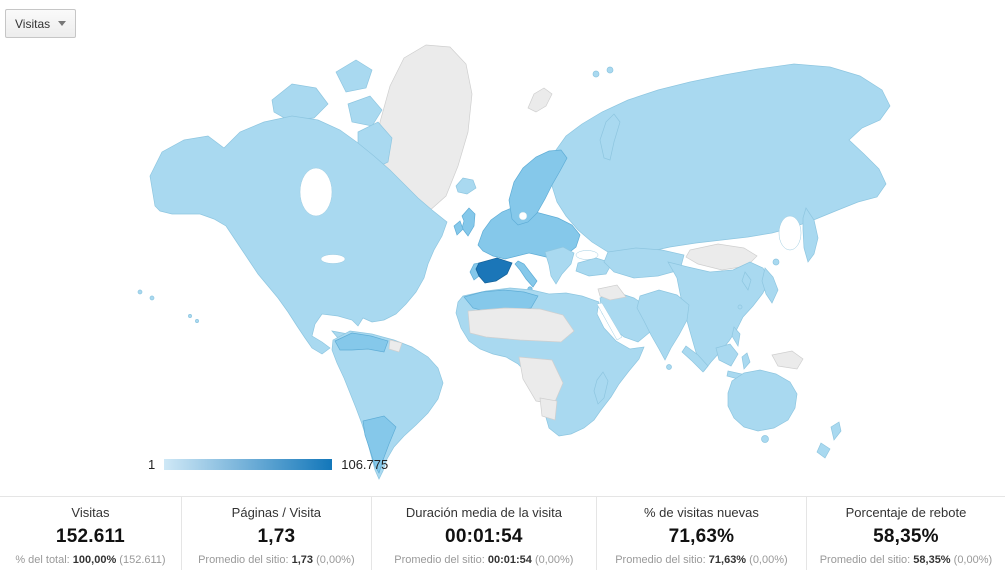 The image size is (1005, 570). I want to click on map-region-colombia-venezuela, so click(361, 342).